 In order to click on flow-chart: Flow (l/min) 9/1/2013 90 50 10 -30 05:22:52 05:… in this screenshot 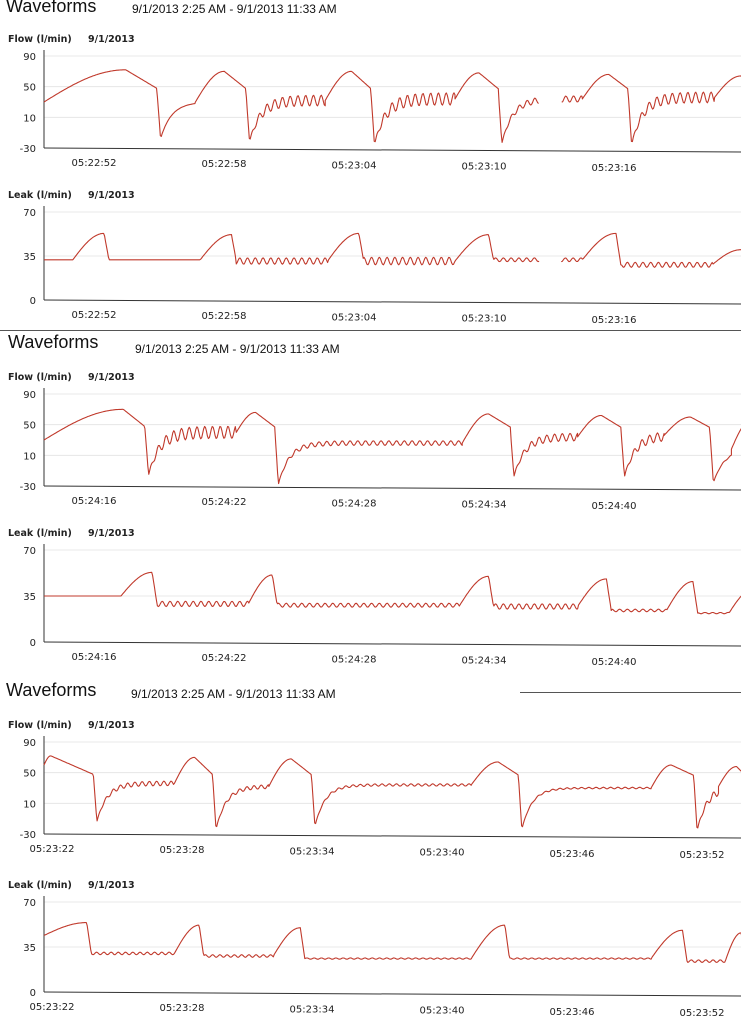, I will do `click(374, 104)`.